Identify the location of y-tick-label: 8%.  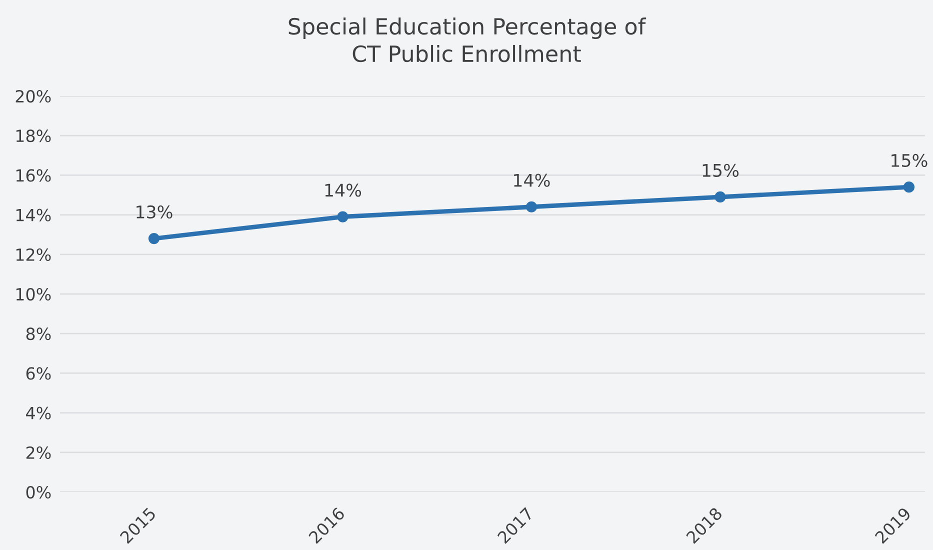
(38, 334).